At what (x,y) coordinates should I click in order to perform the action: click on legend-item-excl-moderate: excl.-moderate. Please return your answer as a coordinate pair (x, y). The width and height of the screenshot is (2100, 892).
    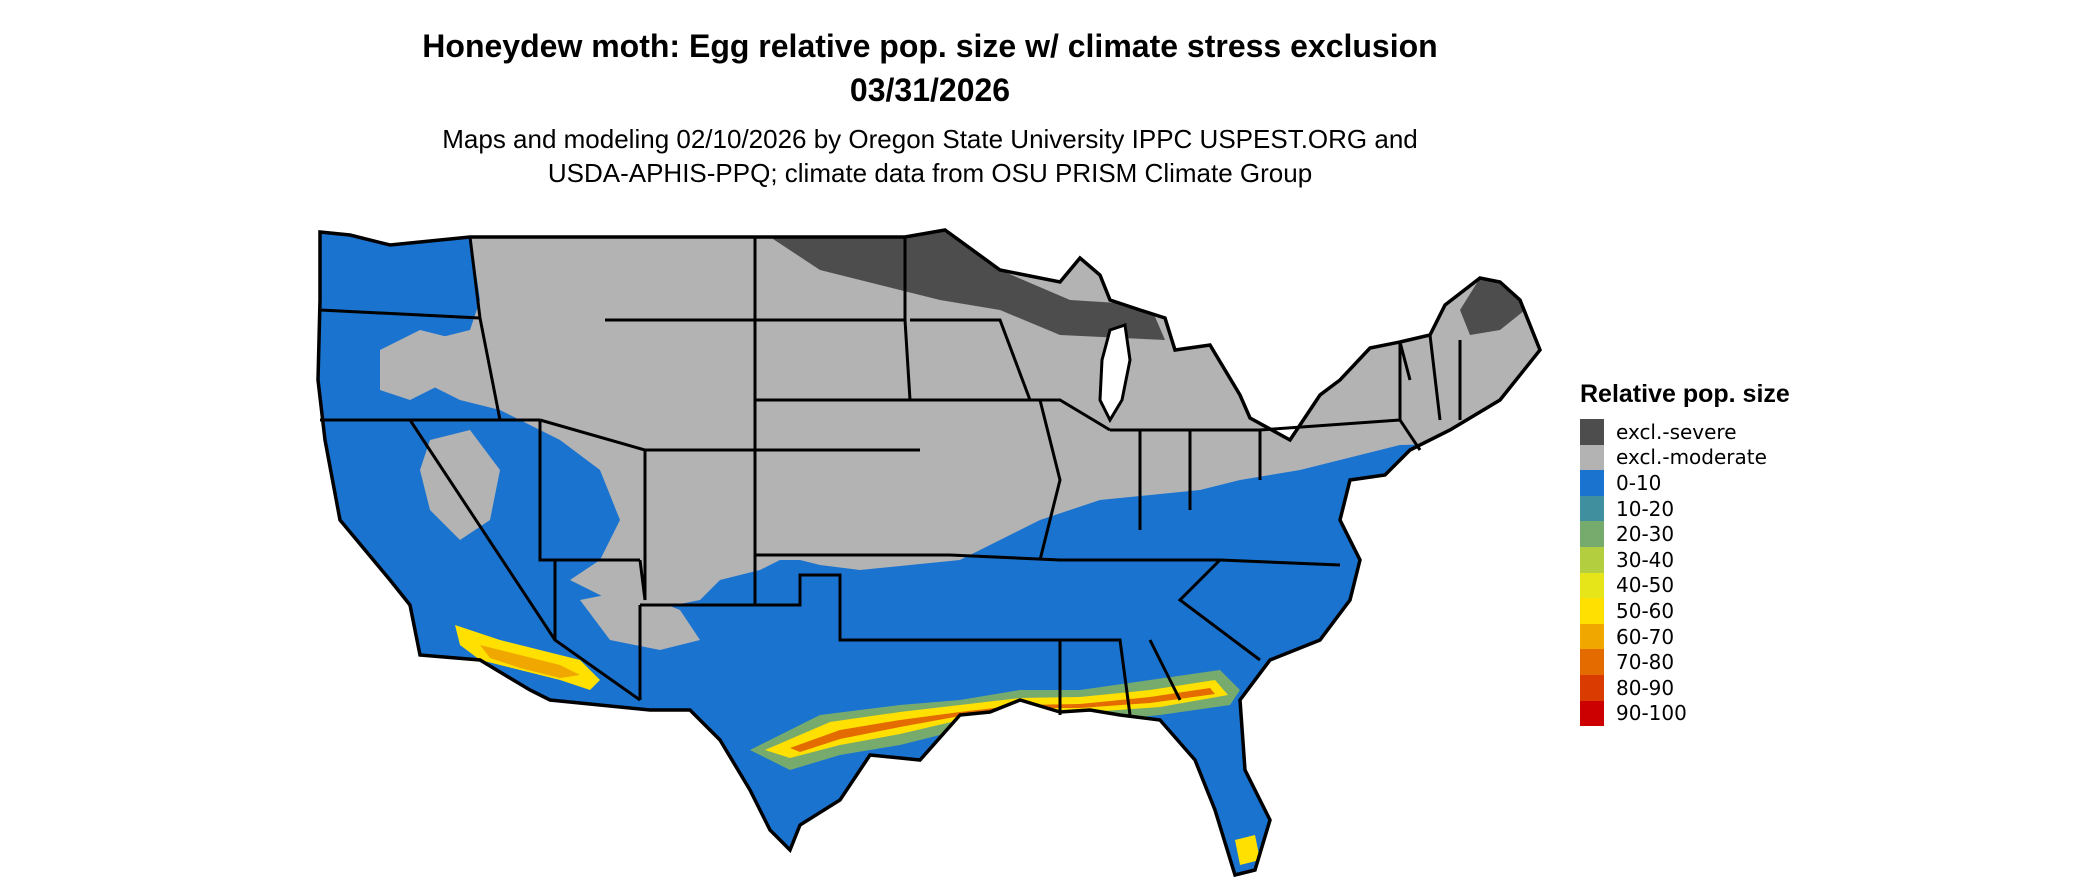
    Looking at the image, I should click on (1685, 457).